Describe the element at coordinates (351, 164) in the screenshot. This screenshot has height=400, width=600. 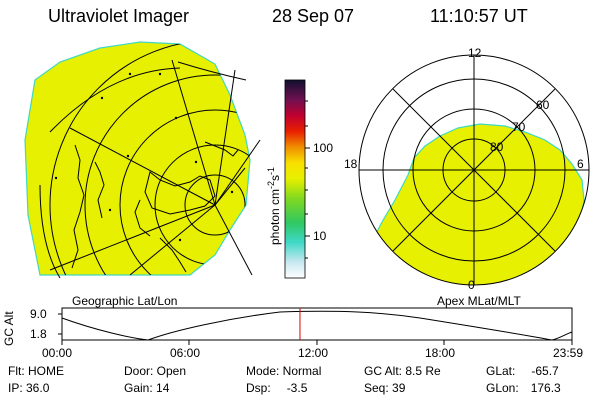
I see `mlt-label-18: 18` at that location.